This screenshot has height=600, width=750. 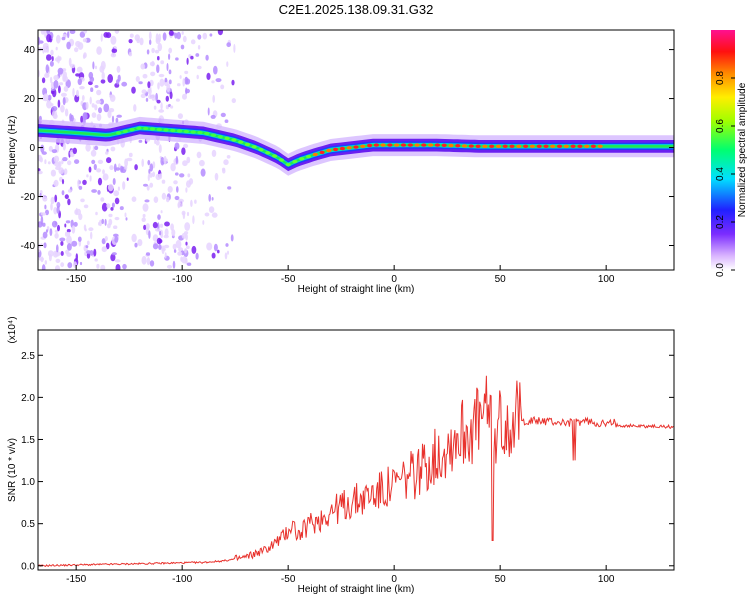 What do you see at coordinates (720, 78) in the screenshot?
I see `colorbar-tick-label: 0.8` at bounding box center [720, 78].